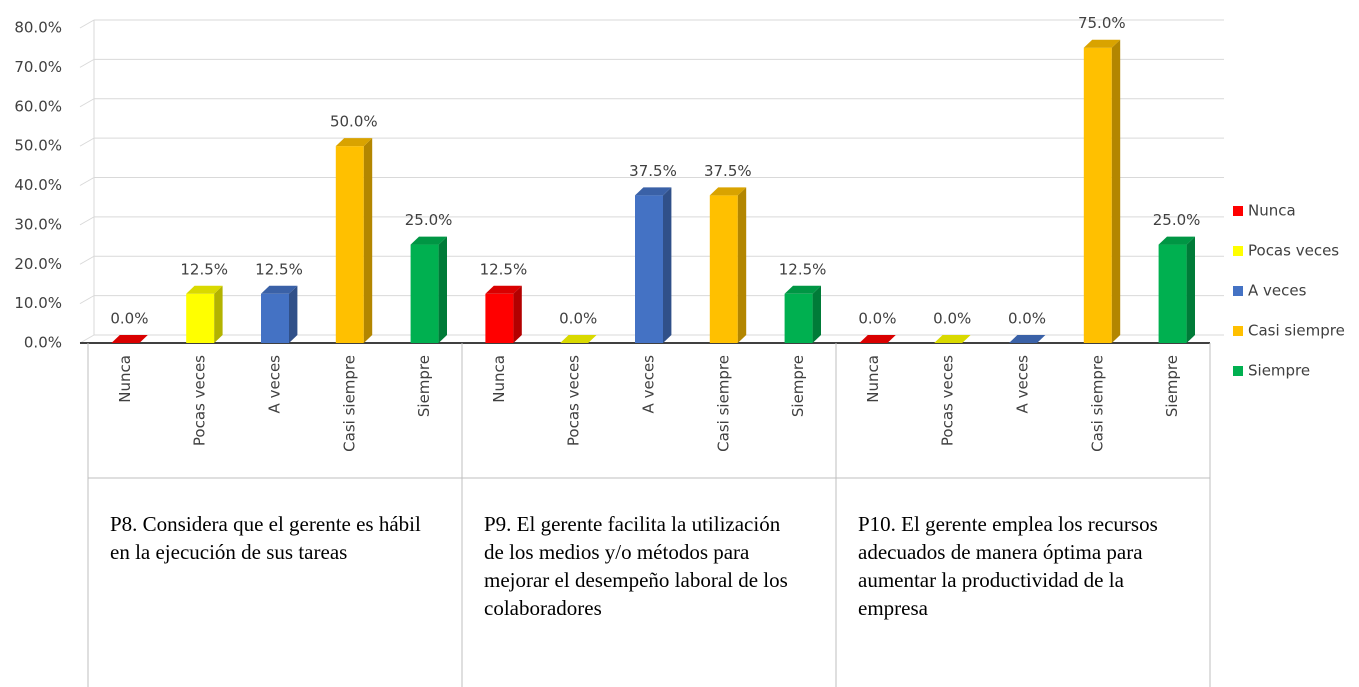  Describe the element at coordinates (38, 67) in the screenshot. I see `y-tick-label: 70.0%` at that location.